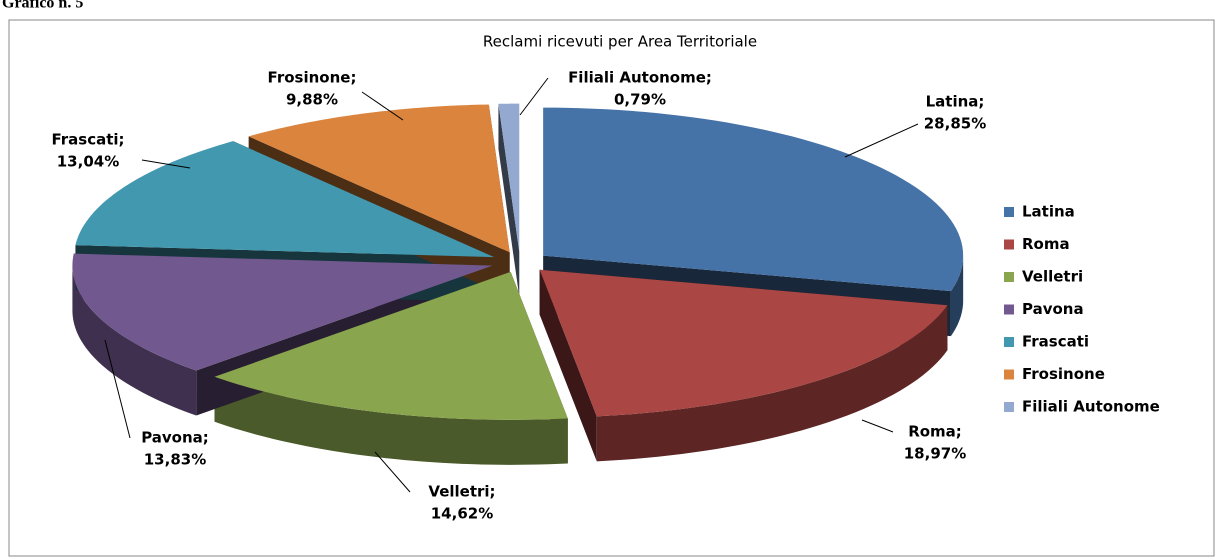 This screenshot has height=559, width=1220. What do you see at coordinates (1046, 244) in the screenshot?
I see `legend-label: Roma` at bounding box center [1046, 244].